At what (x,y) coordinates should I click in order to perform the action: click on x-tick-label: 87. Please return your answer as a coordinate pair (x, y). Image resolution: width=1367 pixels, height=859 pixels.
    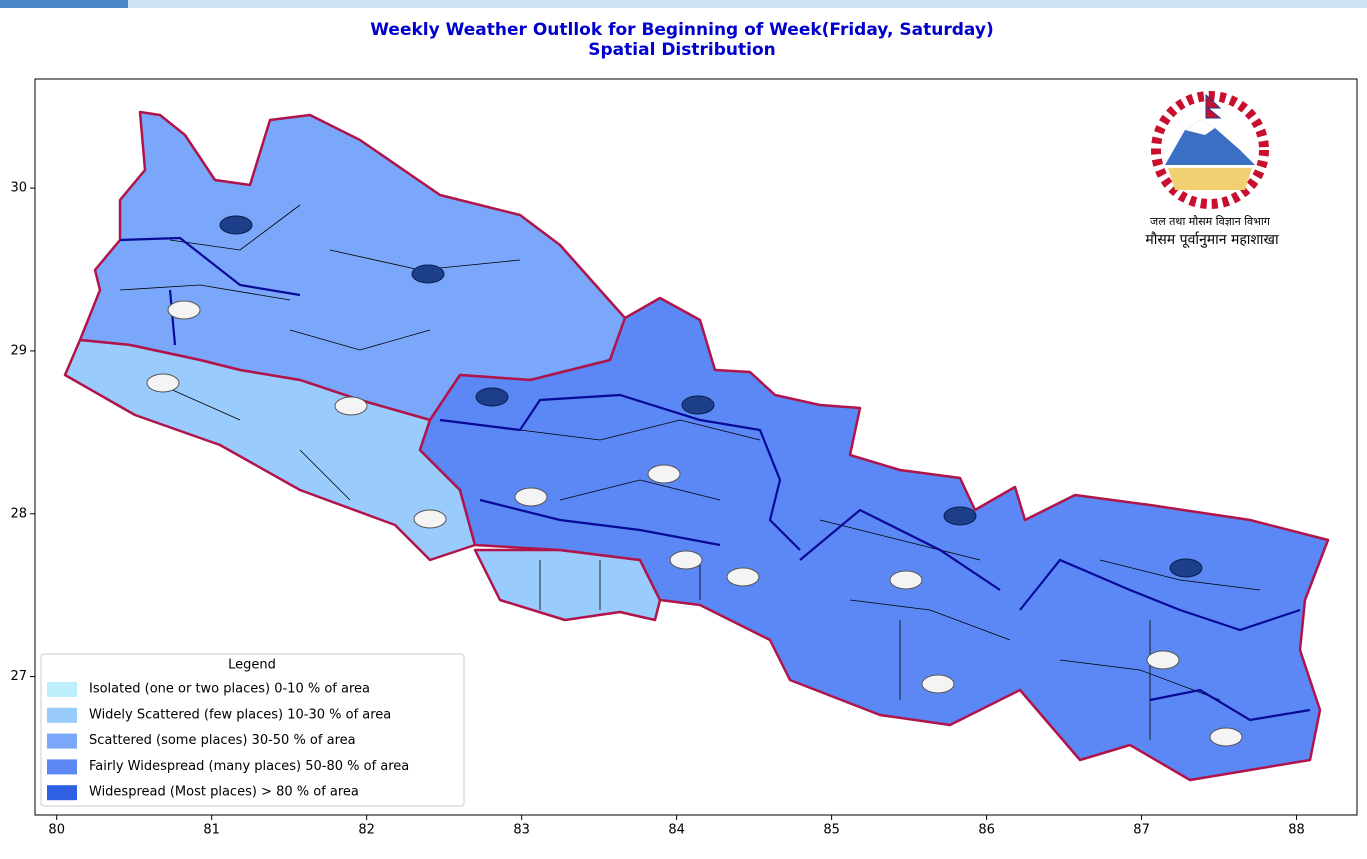
    Looking at the image, I should click on (1141, 830).